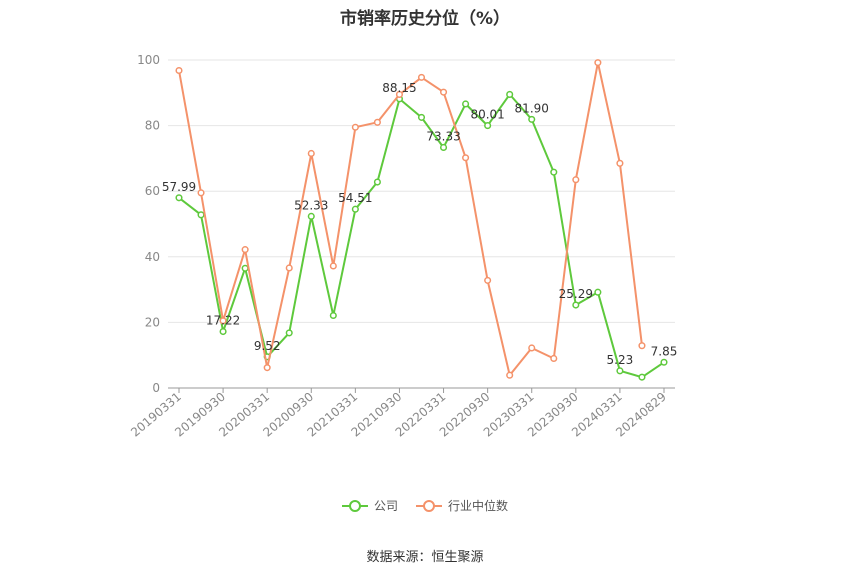  Describe the element at coordinates (355, 198) in the screenshot. I see `data-label: 54.51` at that location.